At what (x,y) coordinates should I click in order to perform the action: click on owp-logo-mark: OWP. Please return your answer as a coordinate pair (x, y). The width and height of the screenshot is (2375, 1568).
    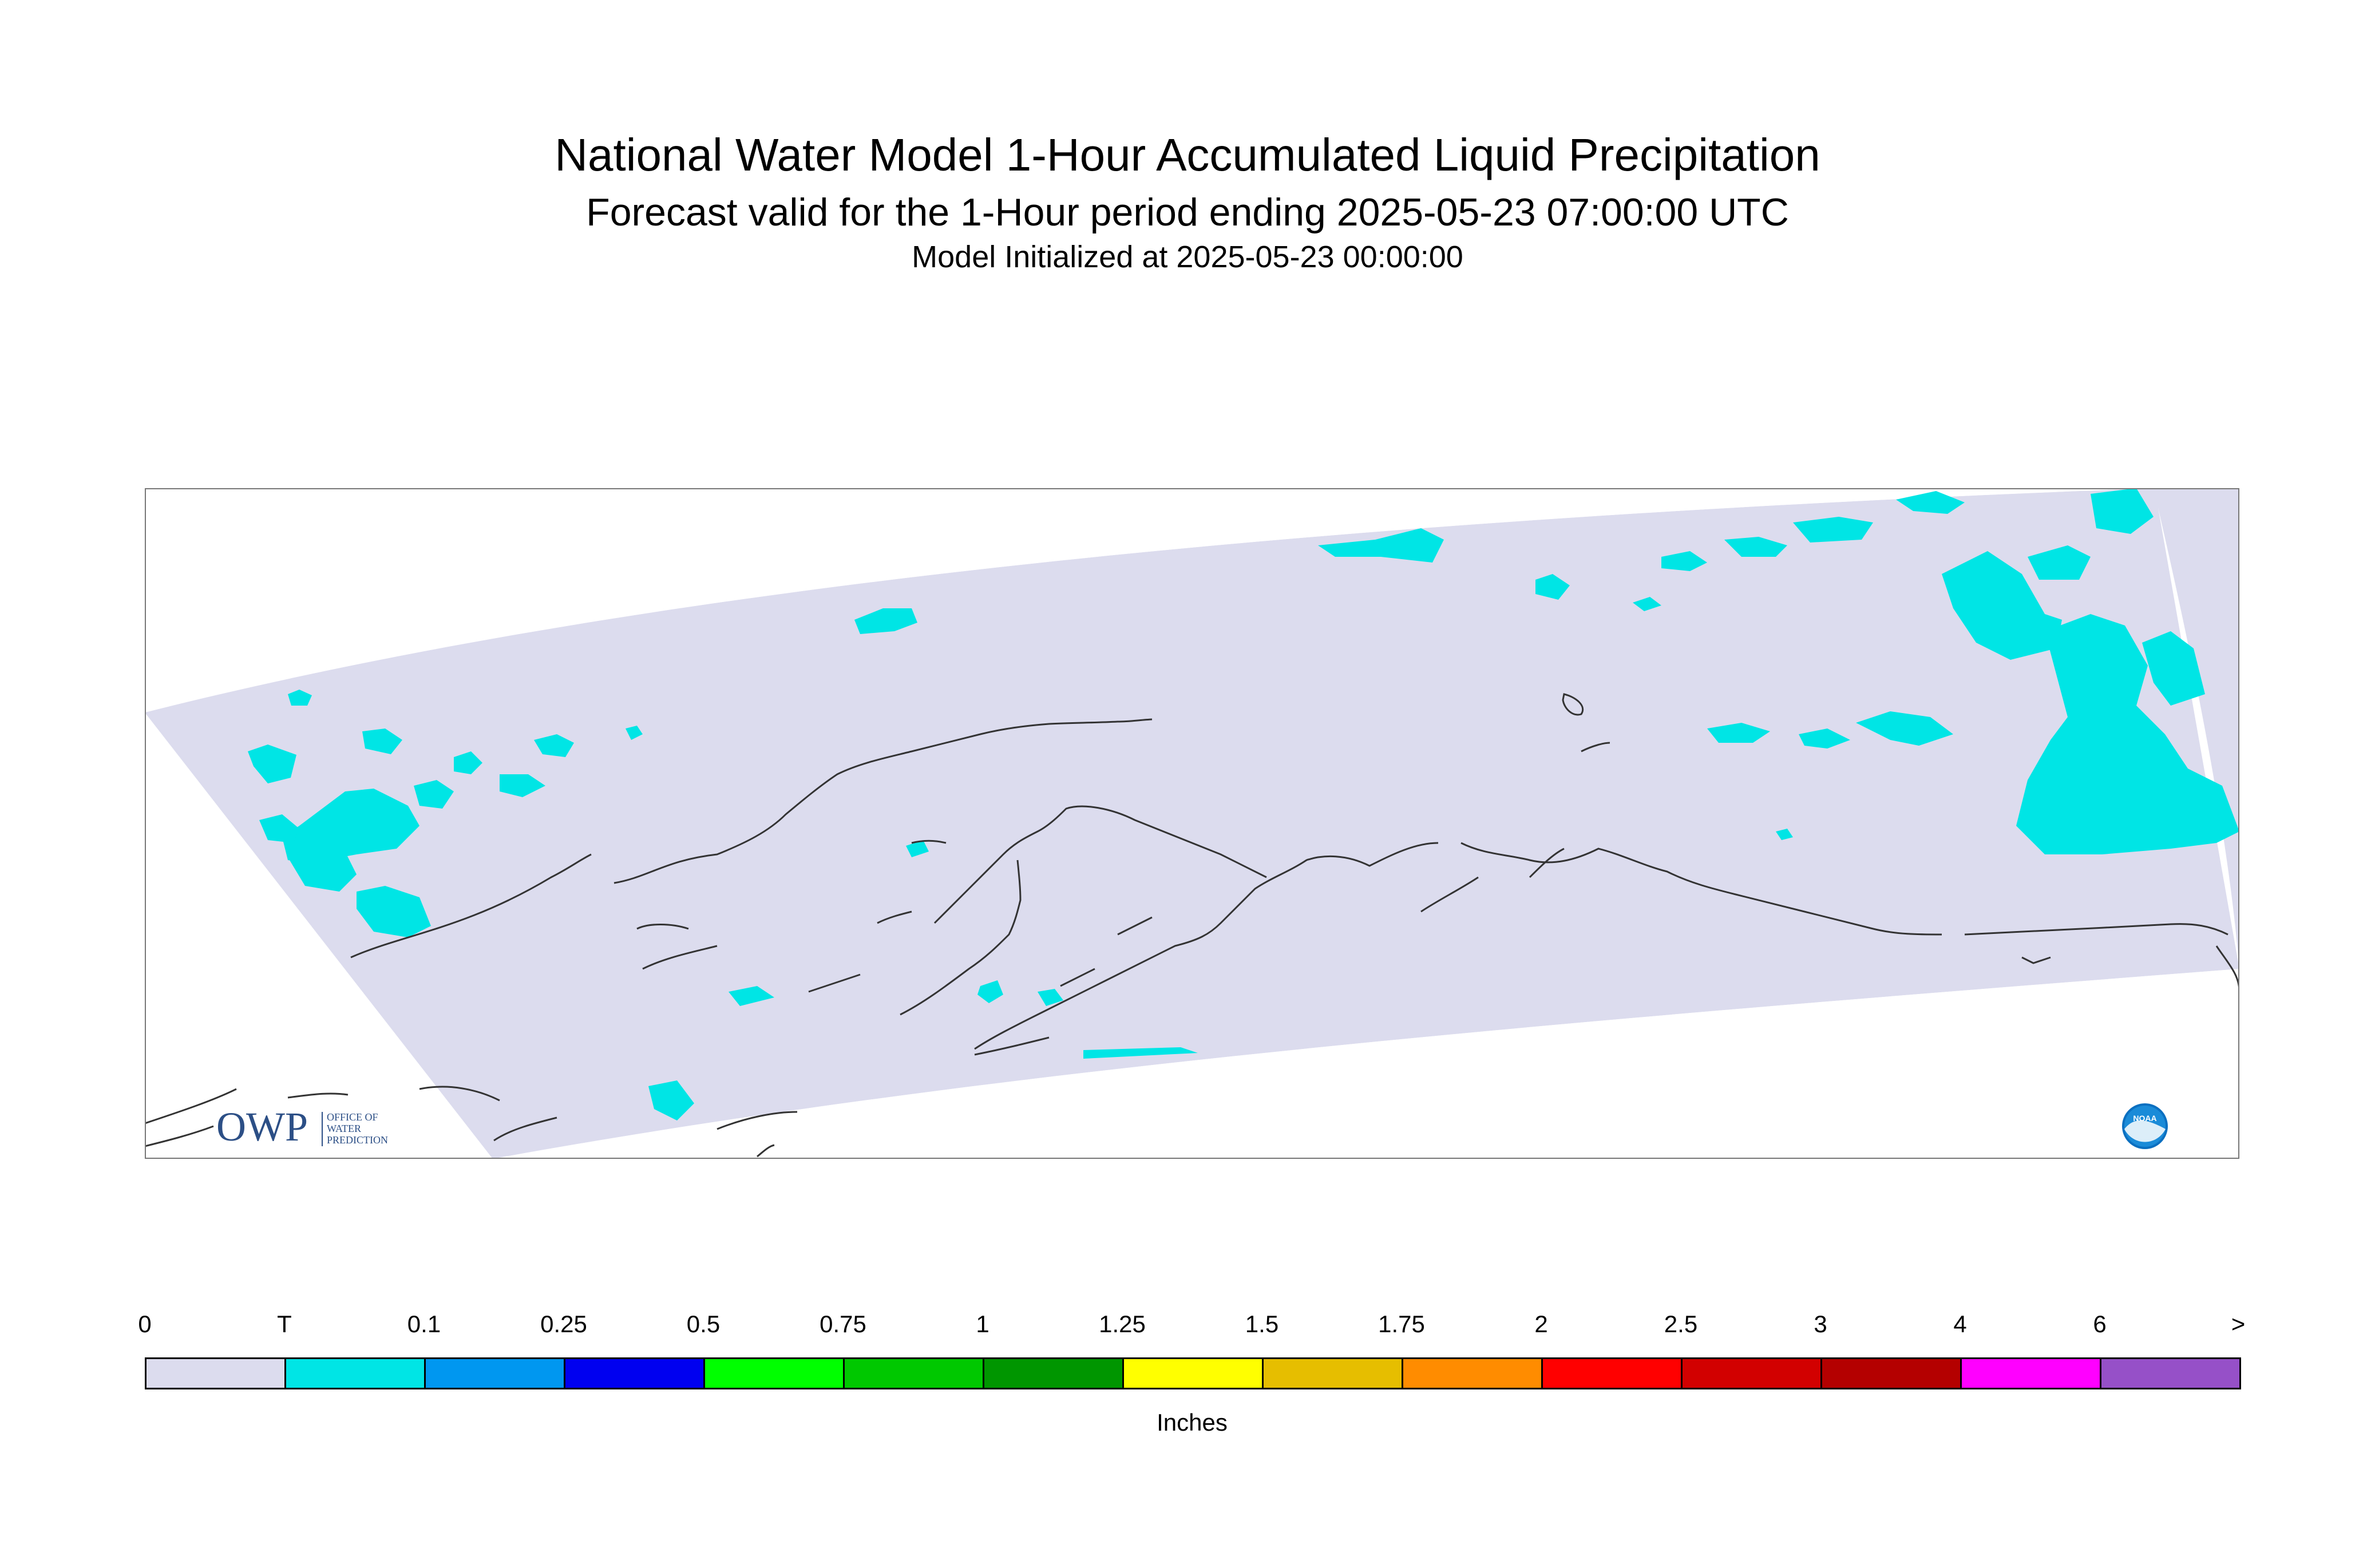
    Looking at the image, I should click on (262, 1127).